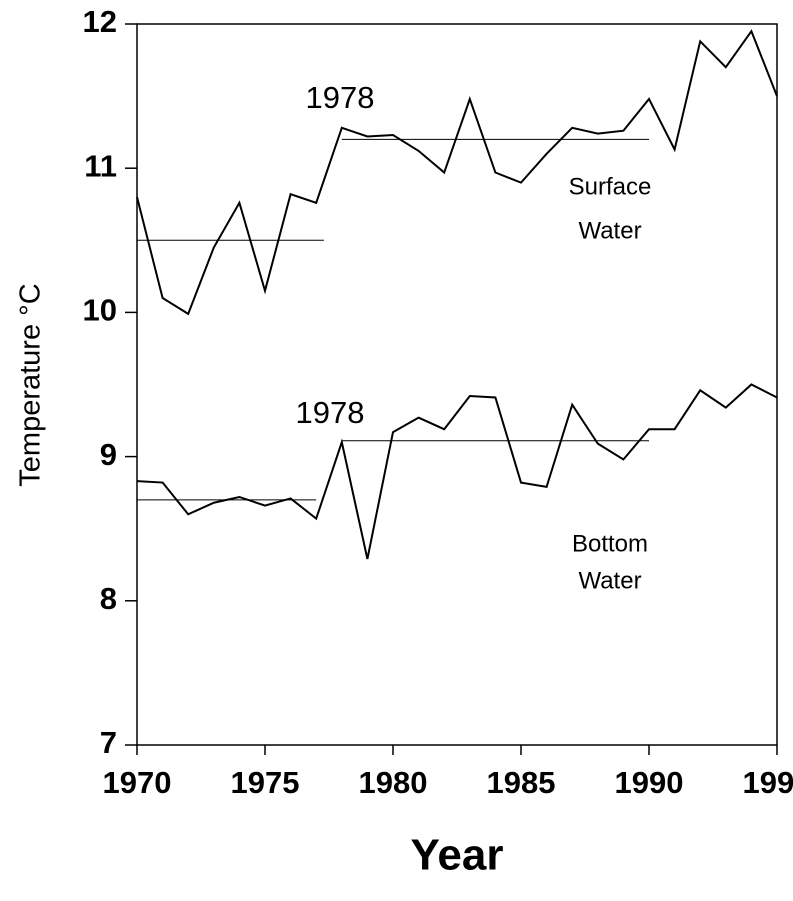 The image size is (793, 901). I want to click on x-axis-label: Year, so click(457, 855).